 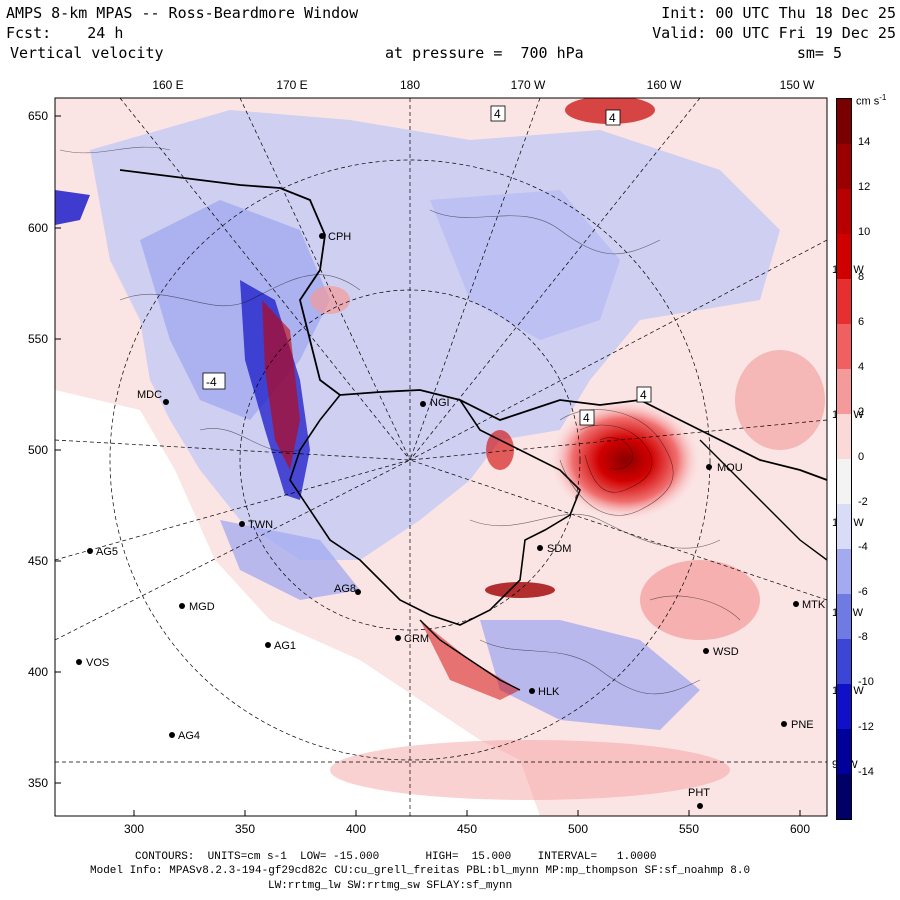 I want to click on left-axis-label: 550, so click(x=37, y=339).